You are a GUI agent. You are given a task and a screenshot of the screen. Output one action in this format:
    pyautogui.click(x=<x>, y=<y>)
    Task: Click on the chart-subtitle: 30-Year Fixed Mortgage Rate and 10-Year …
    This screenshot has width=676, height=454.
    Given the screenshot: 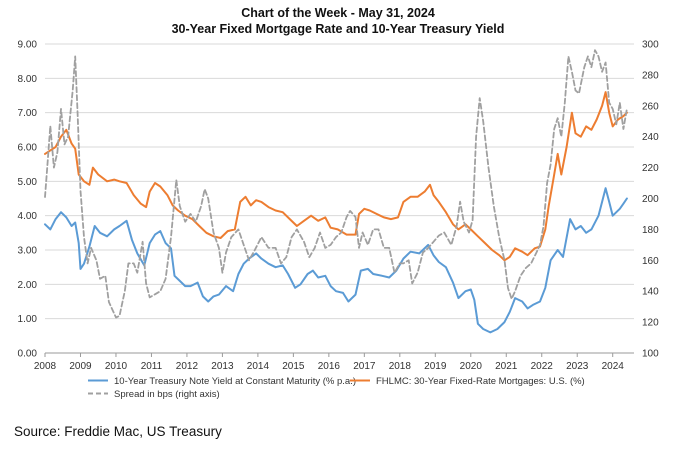 What is the action you would take?
    pyautogui.click(x=338, y=29)
    